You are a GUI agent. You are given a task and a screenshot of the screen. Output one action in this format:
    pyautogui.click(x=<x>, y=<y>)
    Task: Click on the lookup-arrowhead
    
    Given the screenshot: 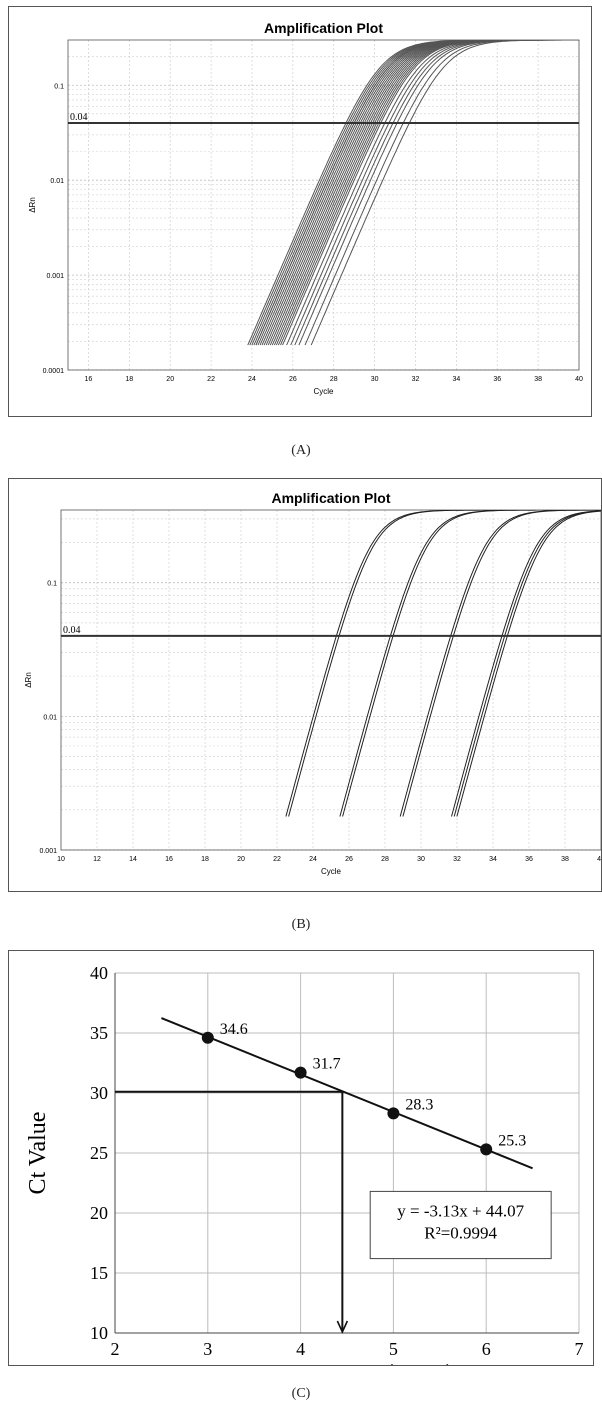 What is the action you would take?
    pyautogui.click(x=342, y=1327)
    